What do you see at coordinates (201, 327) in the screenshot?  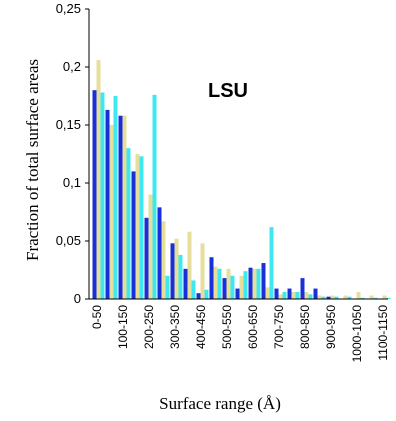 I see `x-tick-label: 400-450` at bounding box center [201, 327].